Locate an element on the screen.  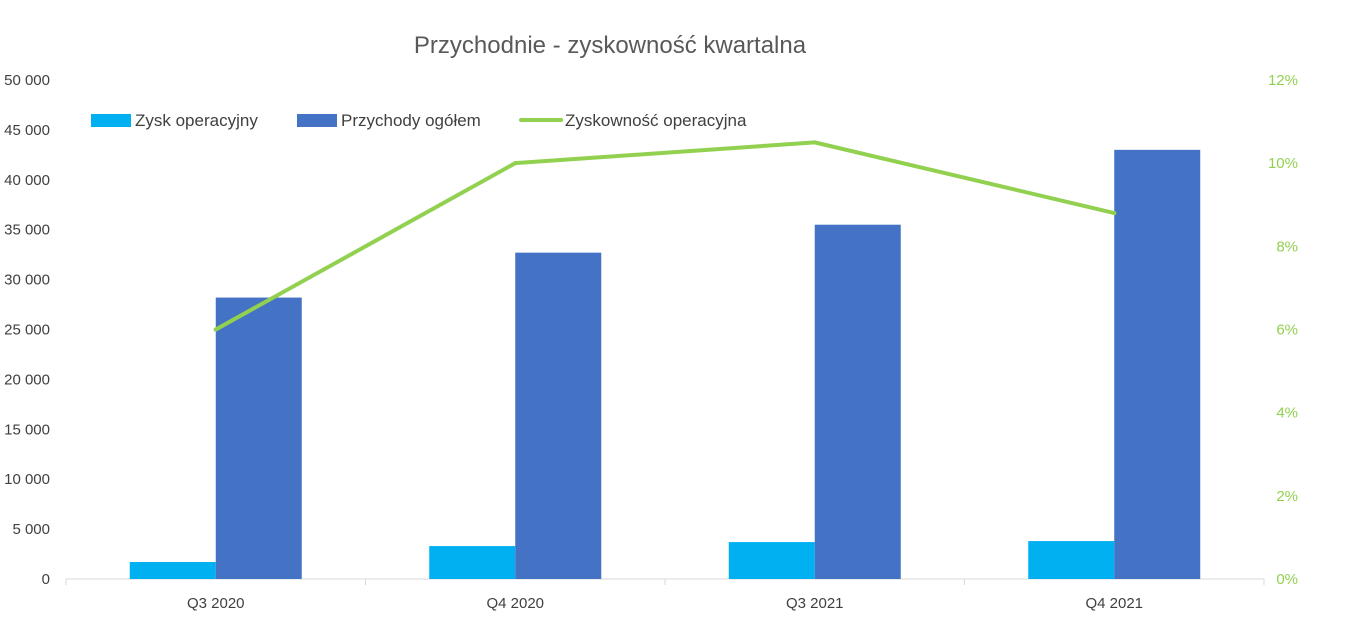
legend-item-przychody-ogolem: Przychody ogółem is located at coordinates (389, 120).